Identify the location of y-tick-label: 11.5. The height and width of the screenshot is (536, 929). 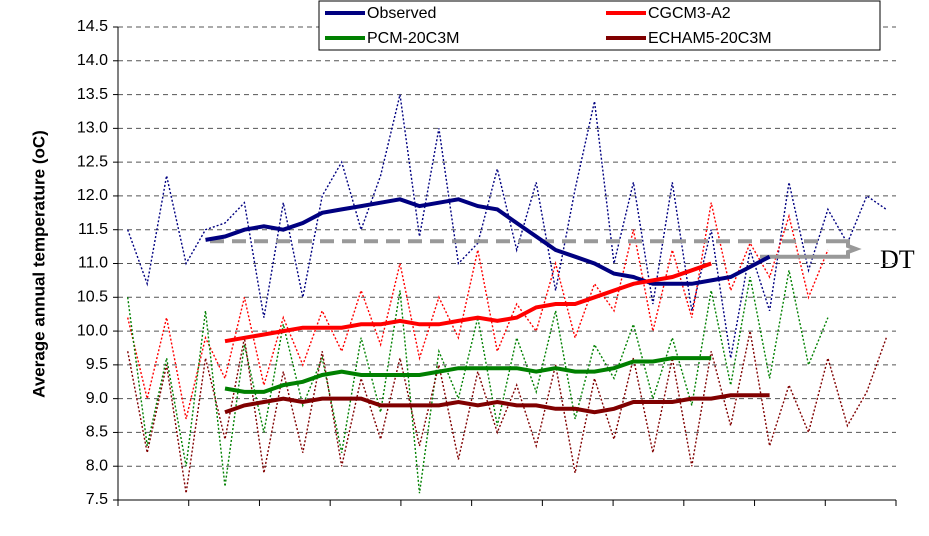
(93, 229).